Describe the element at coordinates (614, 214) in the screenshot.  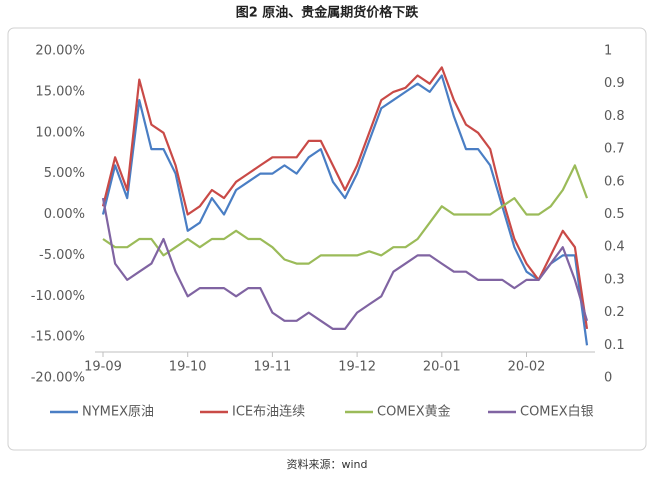
I see `y2-tick-label: 0.5` at that location.